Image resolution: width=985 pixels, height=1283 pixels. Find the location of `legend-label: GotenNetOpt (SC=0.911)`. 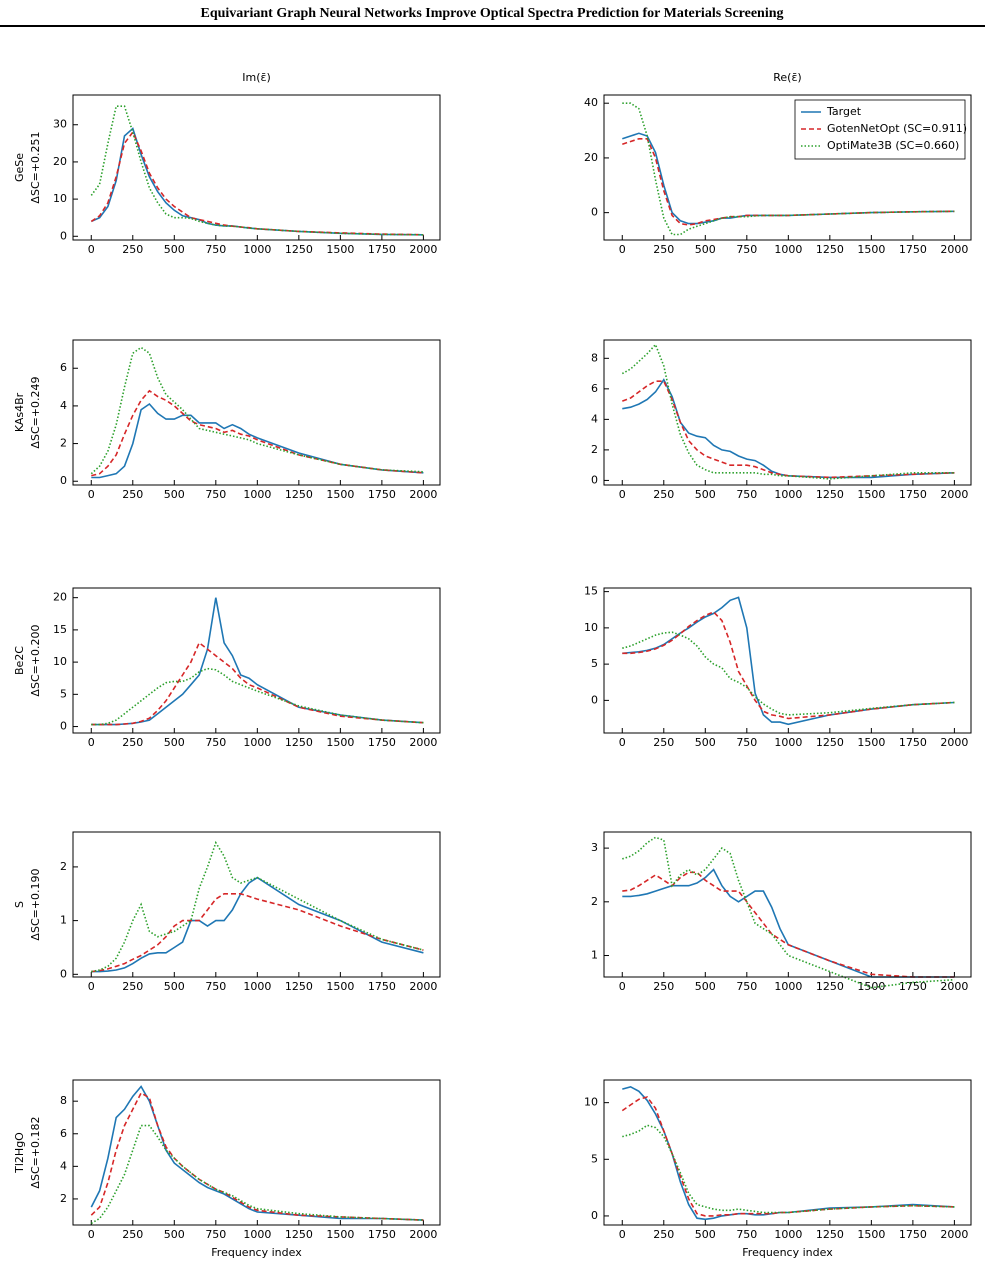

legend-label: GotenNetOpt (SC=0.911) is located at coordinates (897, 128).